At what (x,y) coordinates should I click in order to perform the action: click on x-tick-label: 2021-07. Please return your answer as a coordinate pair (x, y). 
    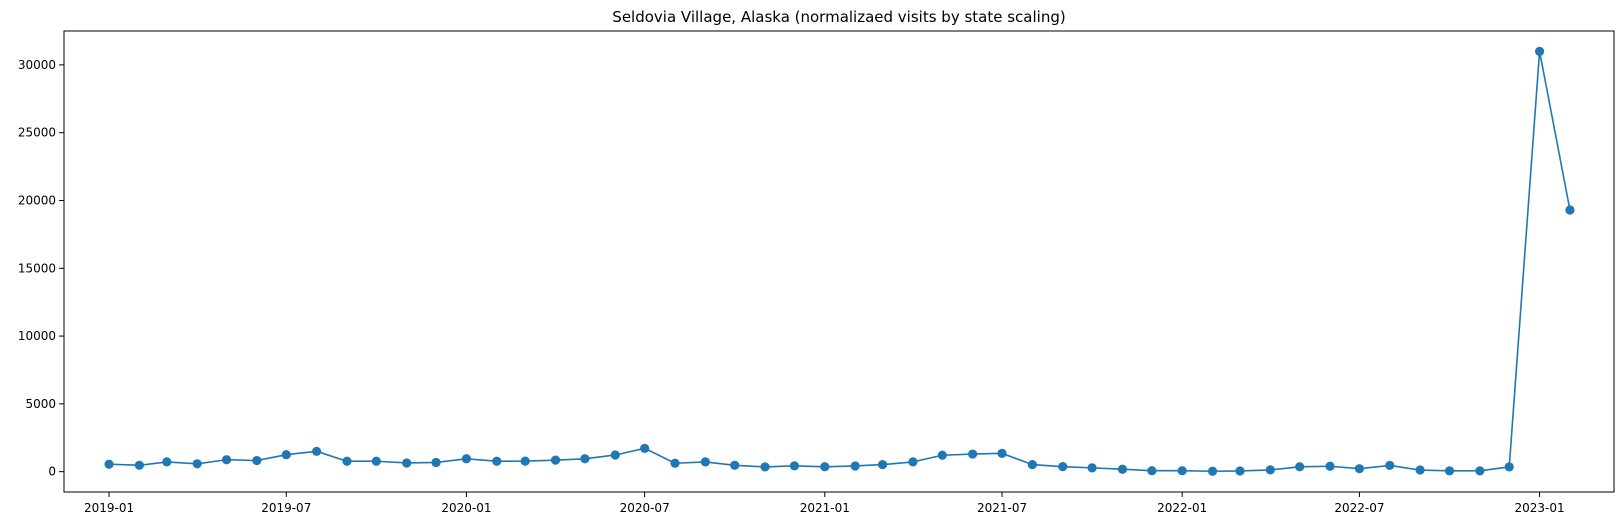
    Looking at the image, I should click on (1002, 508).